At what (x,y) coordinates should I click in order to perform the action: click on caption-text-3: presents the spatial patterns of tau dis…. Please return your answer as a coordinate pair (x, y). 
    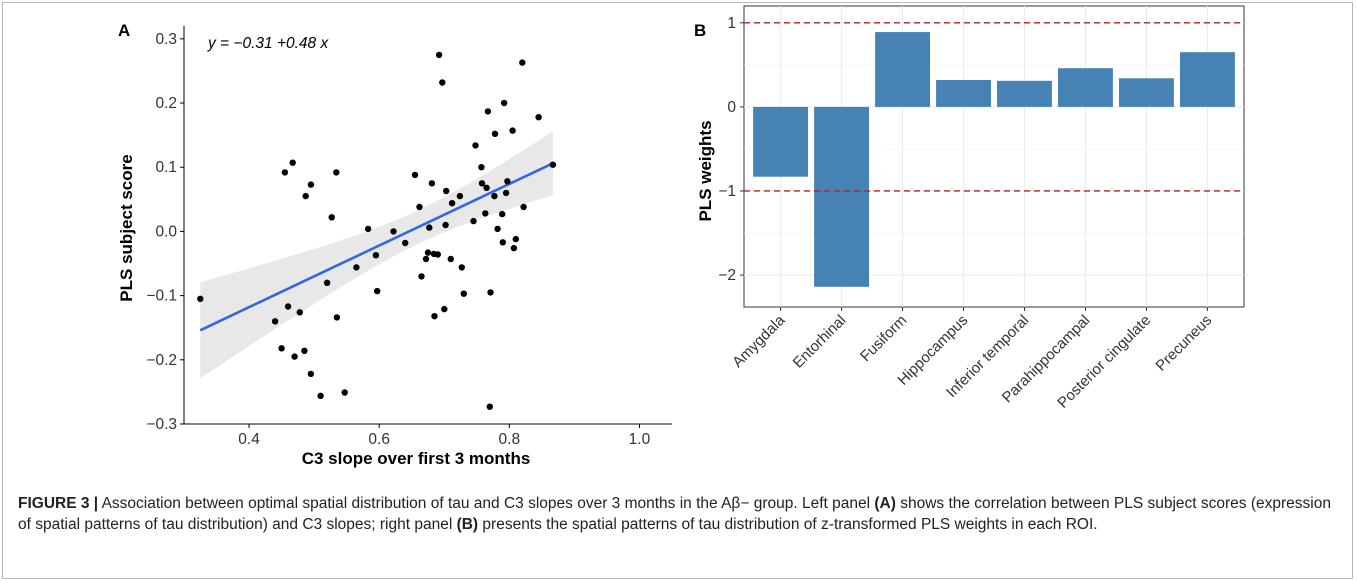
    Looking at the image, I should click on (788, 524).